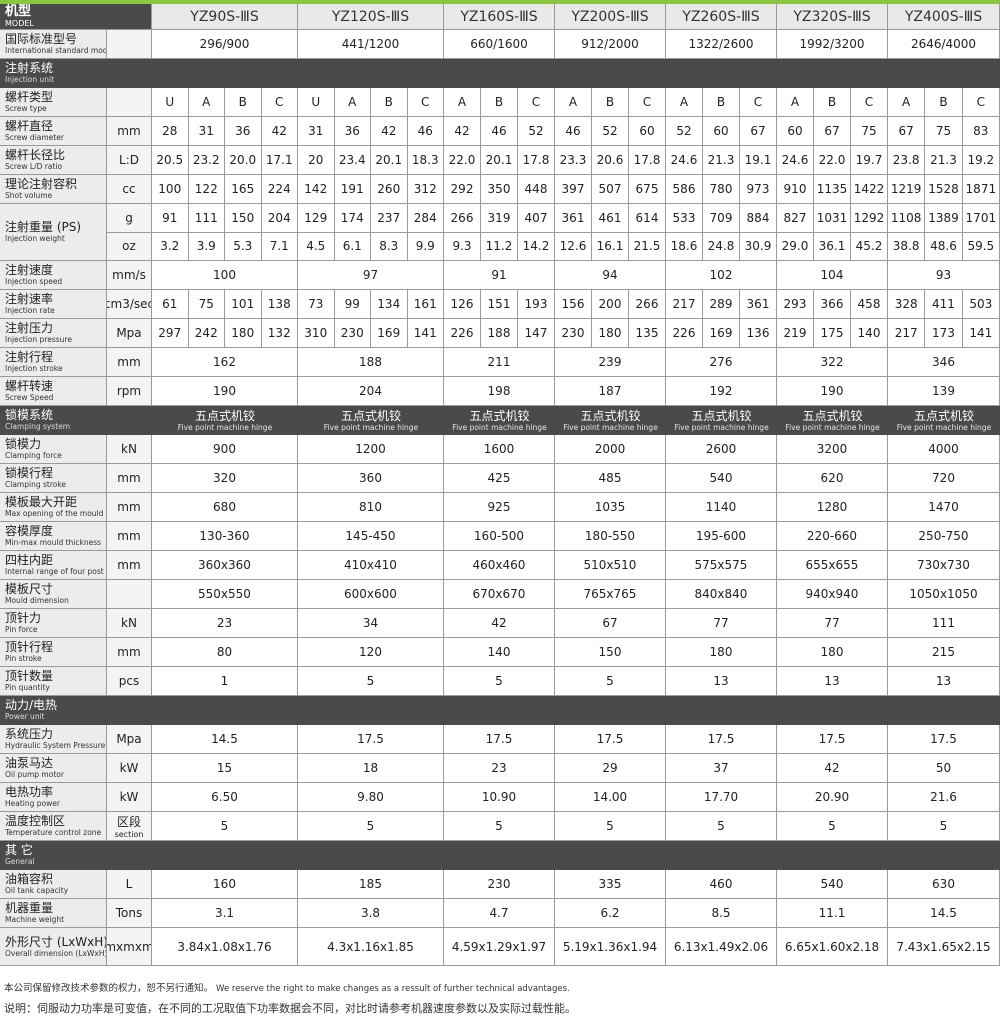 This screenshot has width=1000, height=1016. Describe the element at coordinates (647, 131) in the screenshot. I see `value: 60` at that location.